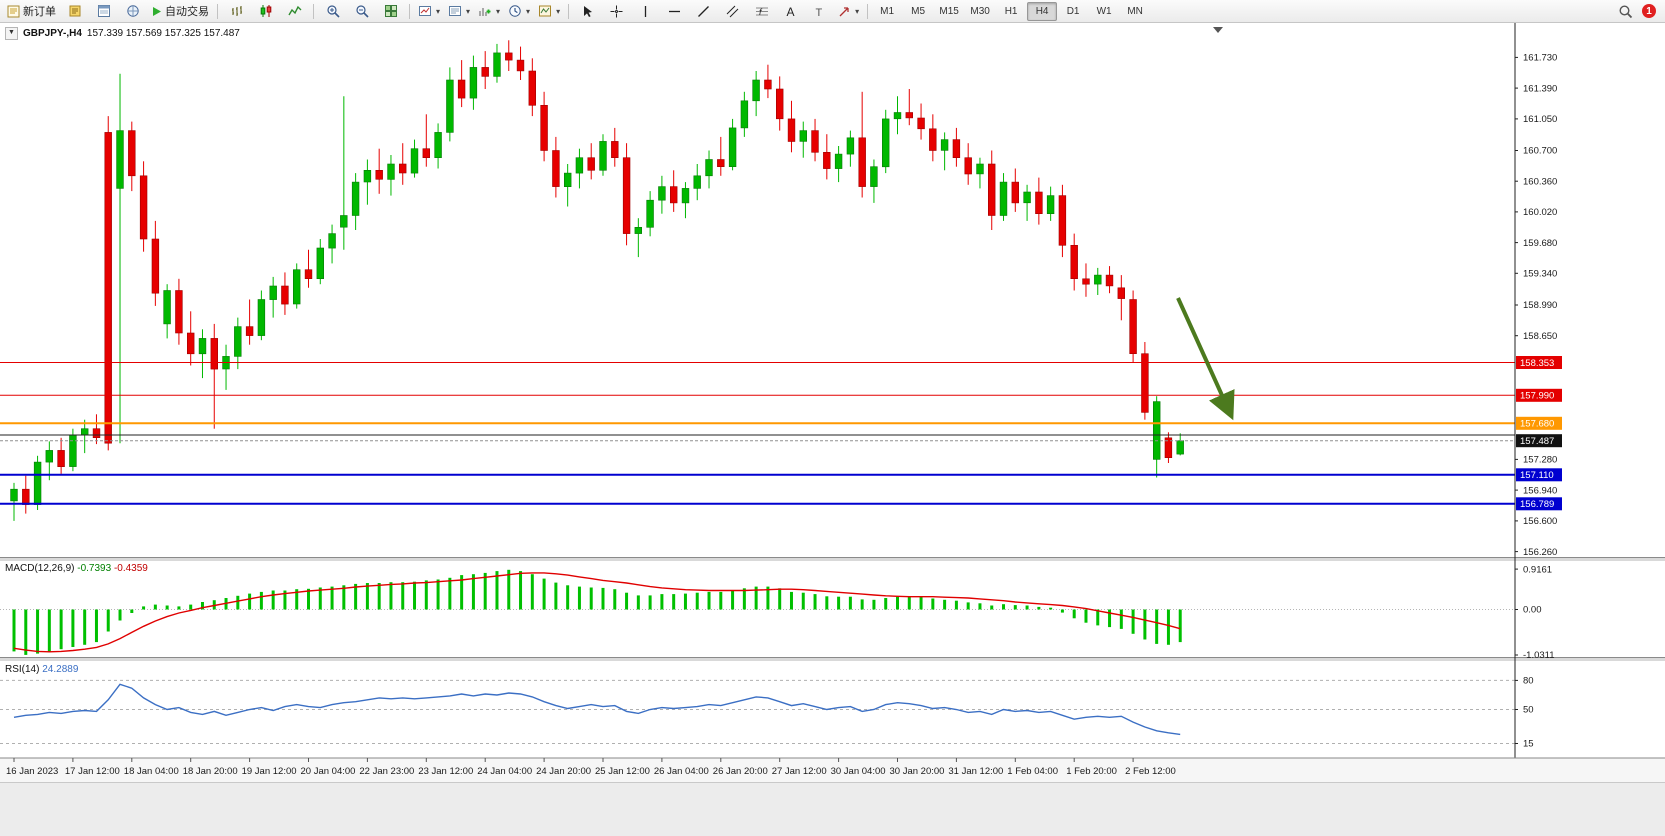 Image resolution: width=1665 pixels, height=836 pixels. What do you see at coordinates (1540, 58) in the screenshot?
I see `svg-text: 161.730` at bounding box center [1540, 58].